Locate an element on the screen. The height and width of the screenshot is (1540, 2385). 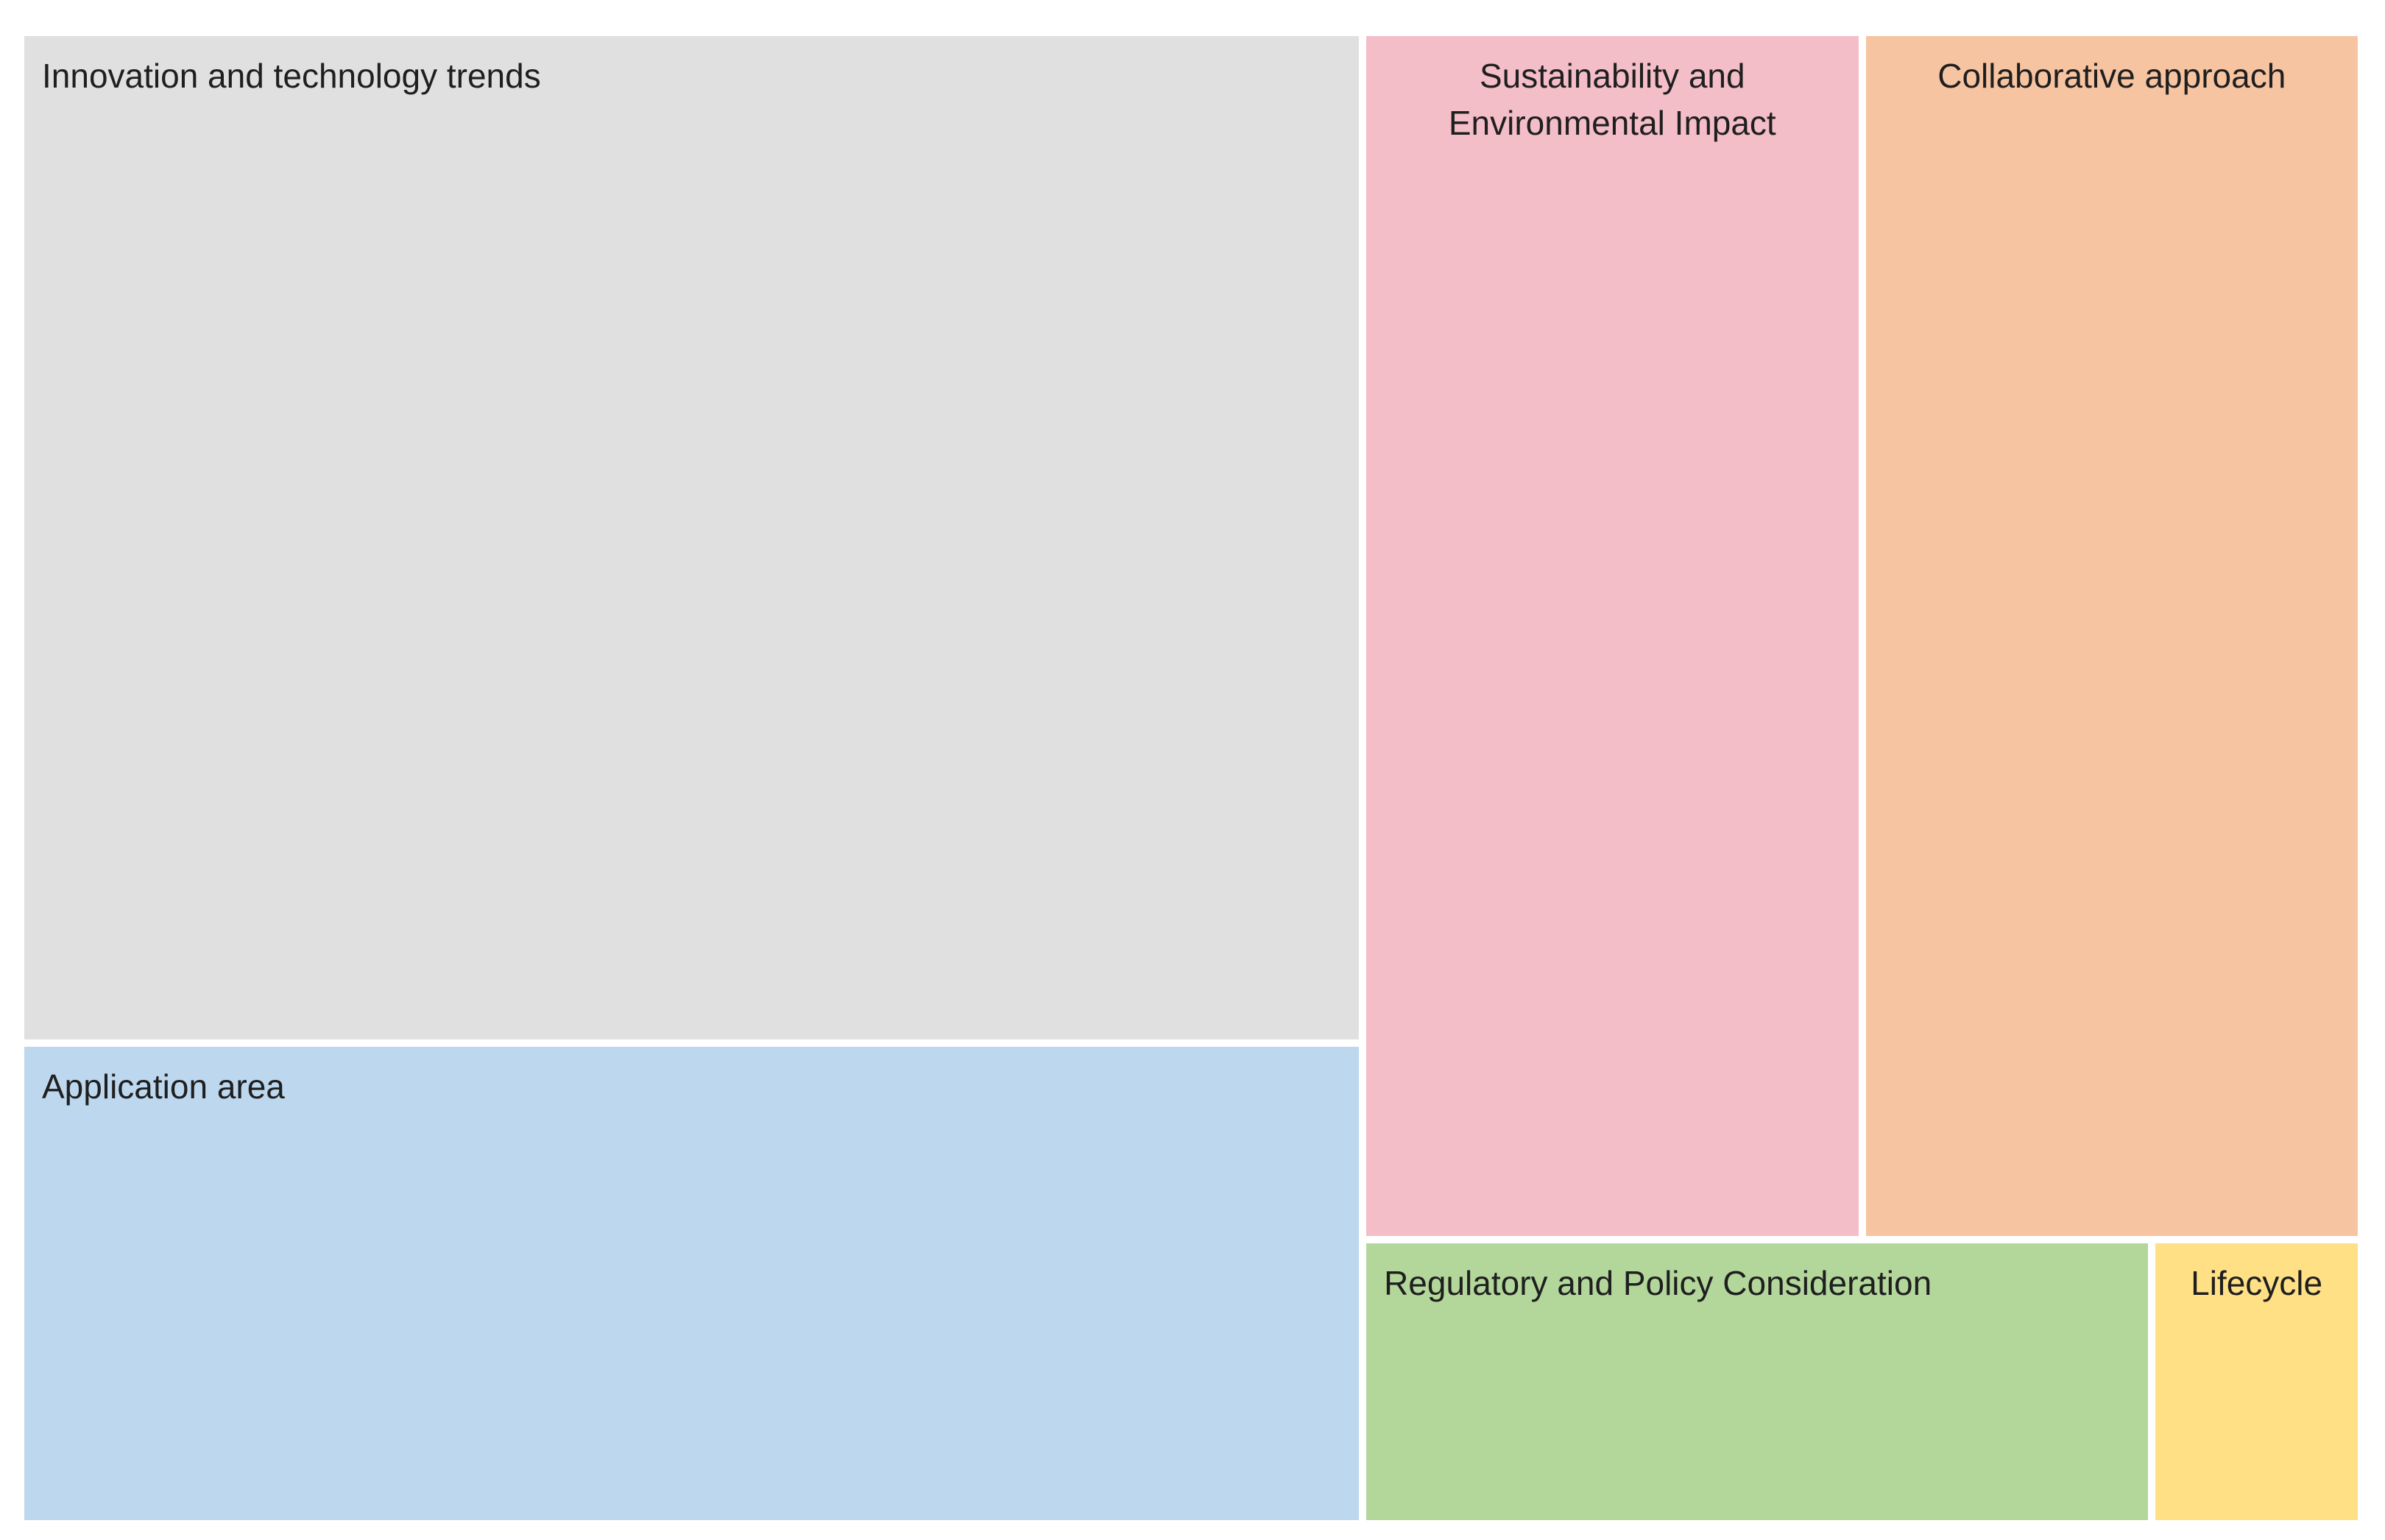
tile-label-collaborative-approach: Collaborative approach is located at coordinates (2111, 76).